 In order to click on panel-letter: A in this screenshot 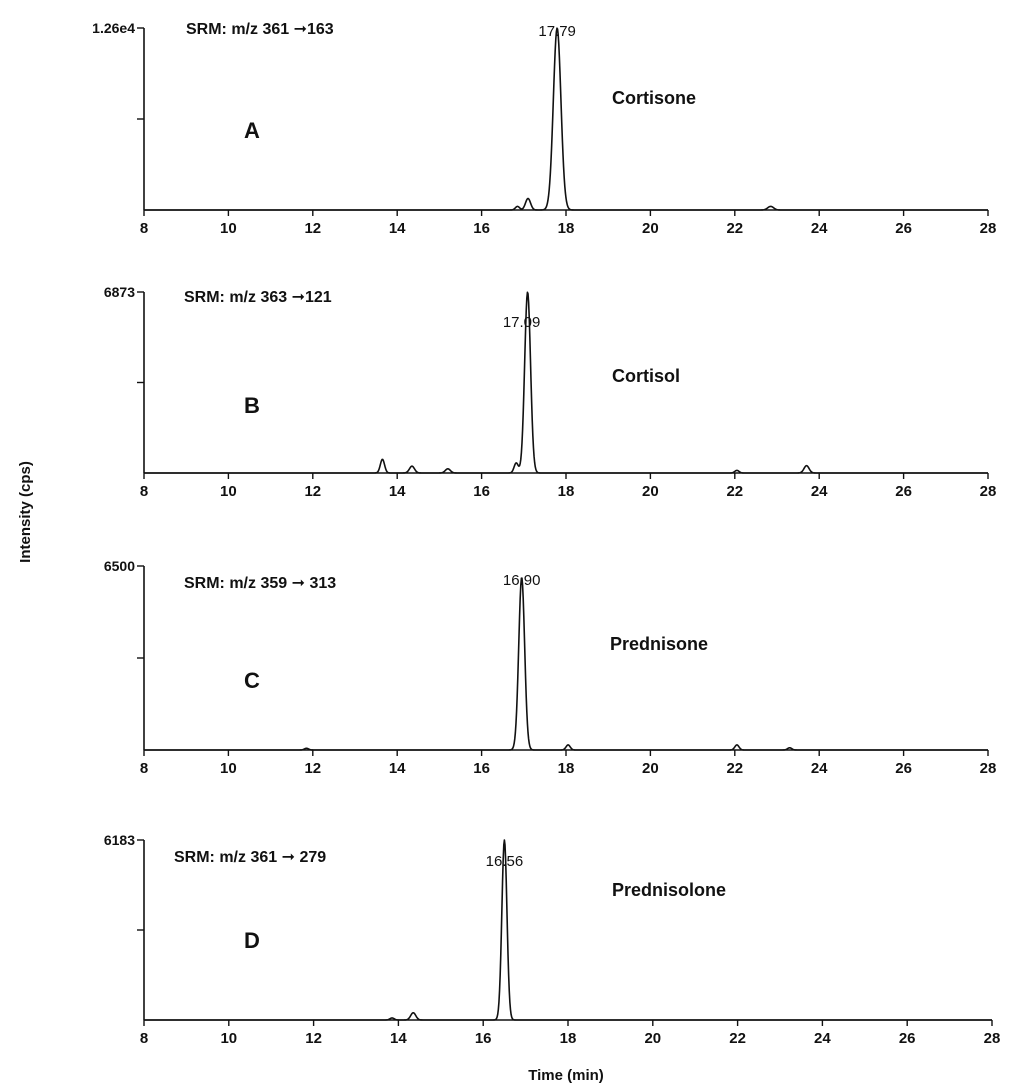, I will do `click(252, 130)`.